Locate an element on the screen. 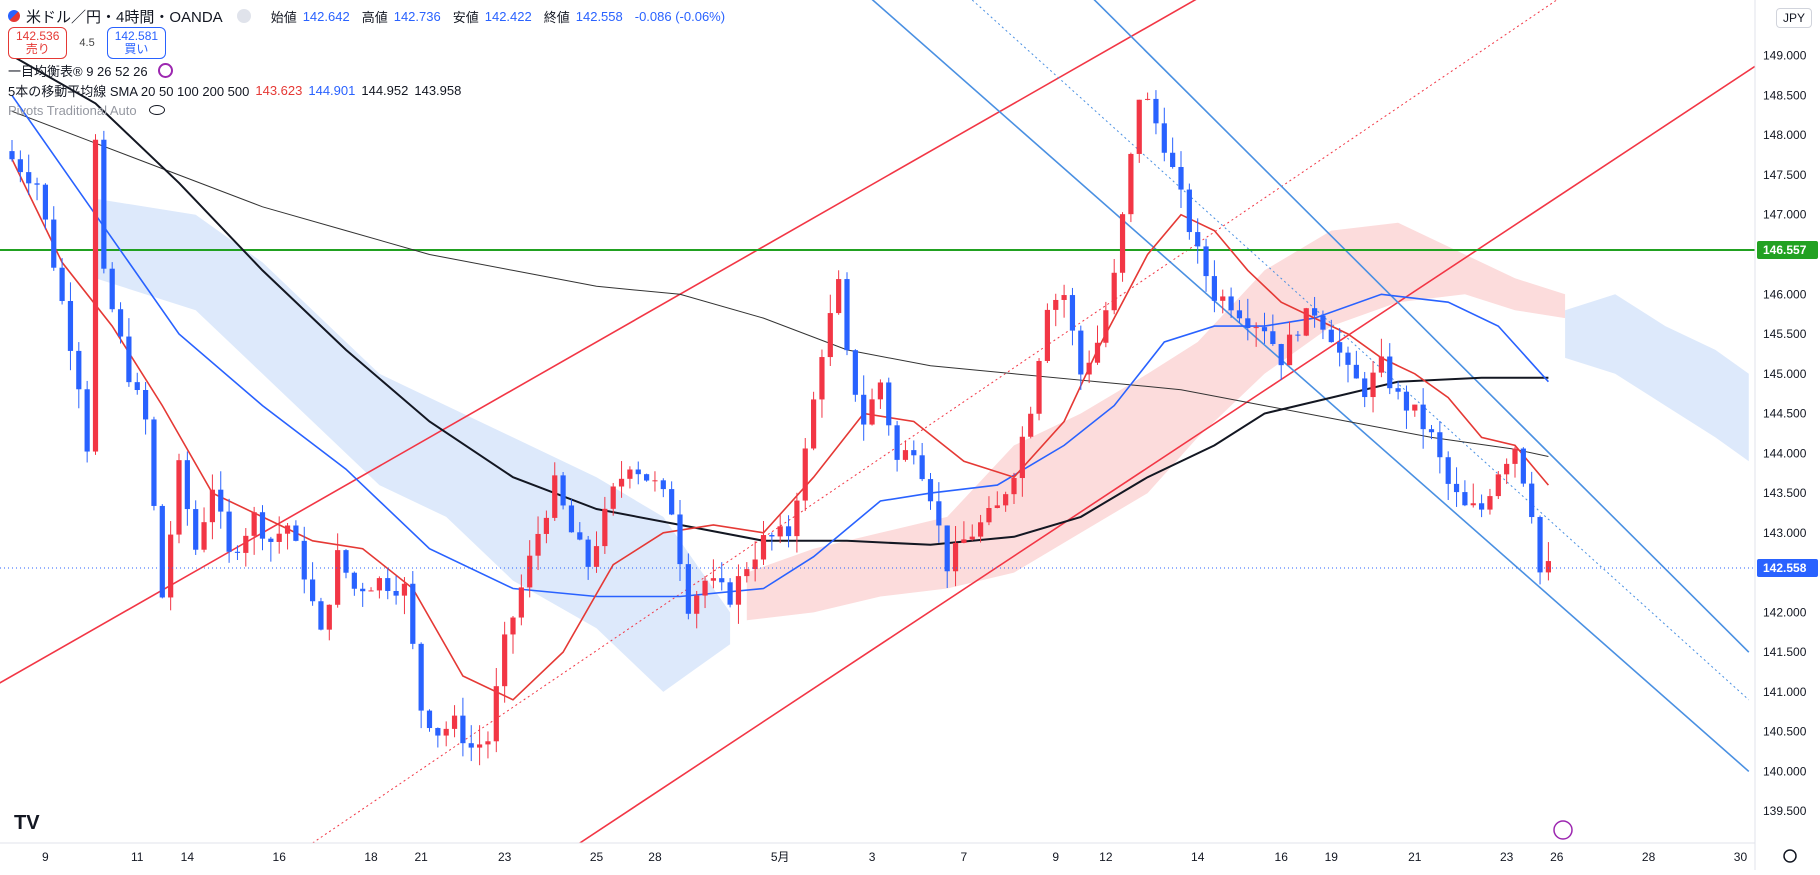 The width and height of the screenshot is (1820, 875). currency-selector: JPY is located at coordinates (1793, 18).